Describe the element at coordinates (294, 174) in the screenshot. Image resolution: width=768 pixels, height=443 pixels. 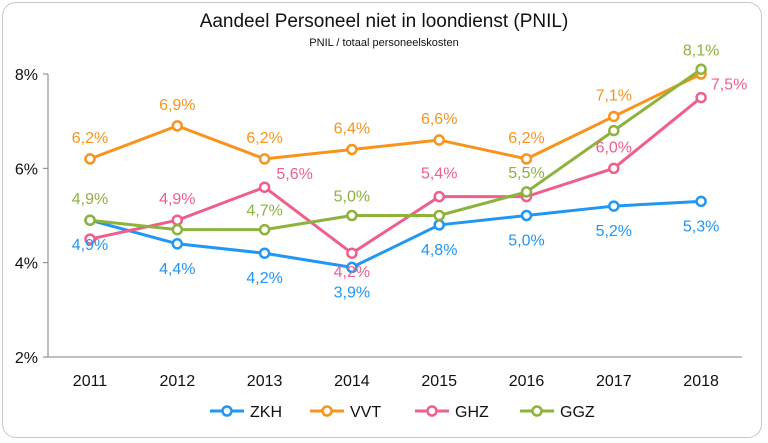
I see `data-label-ghz: 5,6%` at that location.